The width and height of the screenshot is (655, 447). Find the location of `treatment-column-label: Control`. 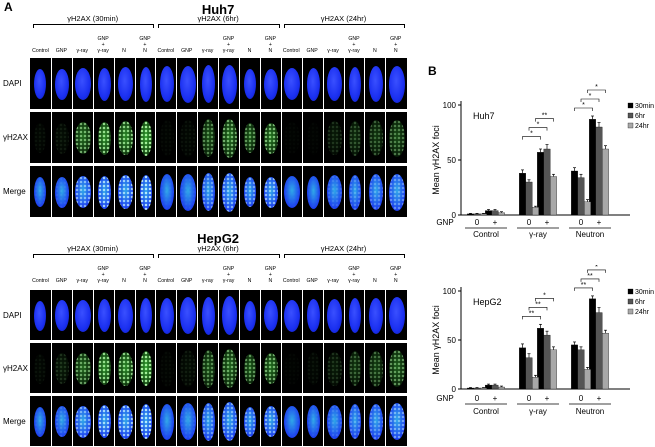

treatment-column-label: Control is located at coordinates (166, 281).